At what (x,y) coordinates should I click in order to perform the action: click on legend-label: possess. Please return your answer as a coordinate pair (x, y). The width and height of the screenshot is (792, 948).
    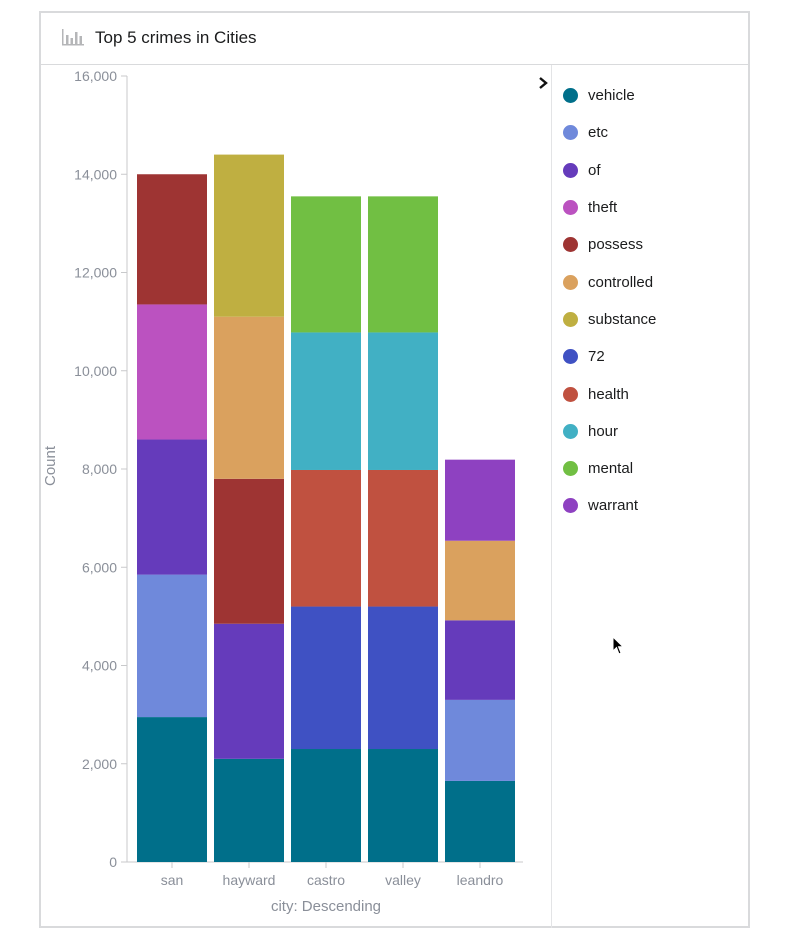
    Looking at the image, I should click on (616, 245).